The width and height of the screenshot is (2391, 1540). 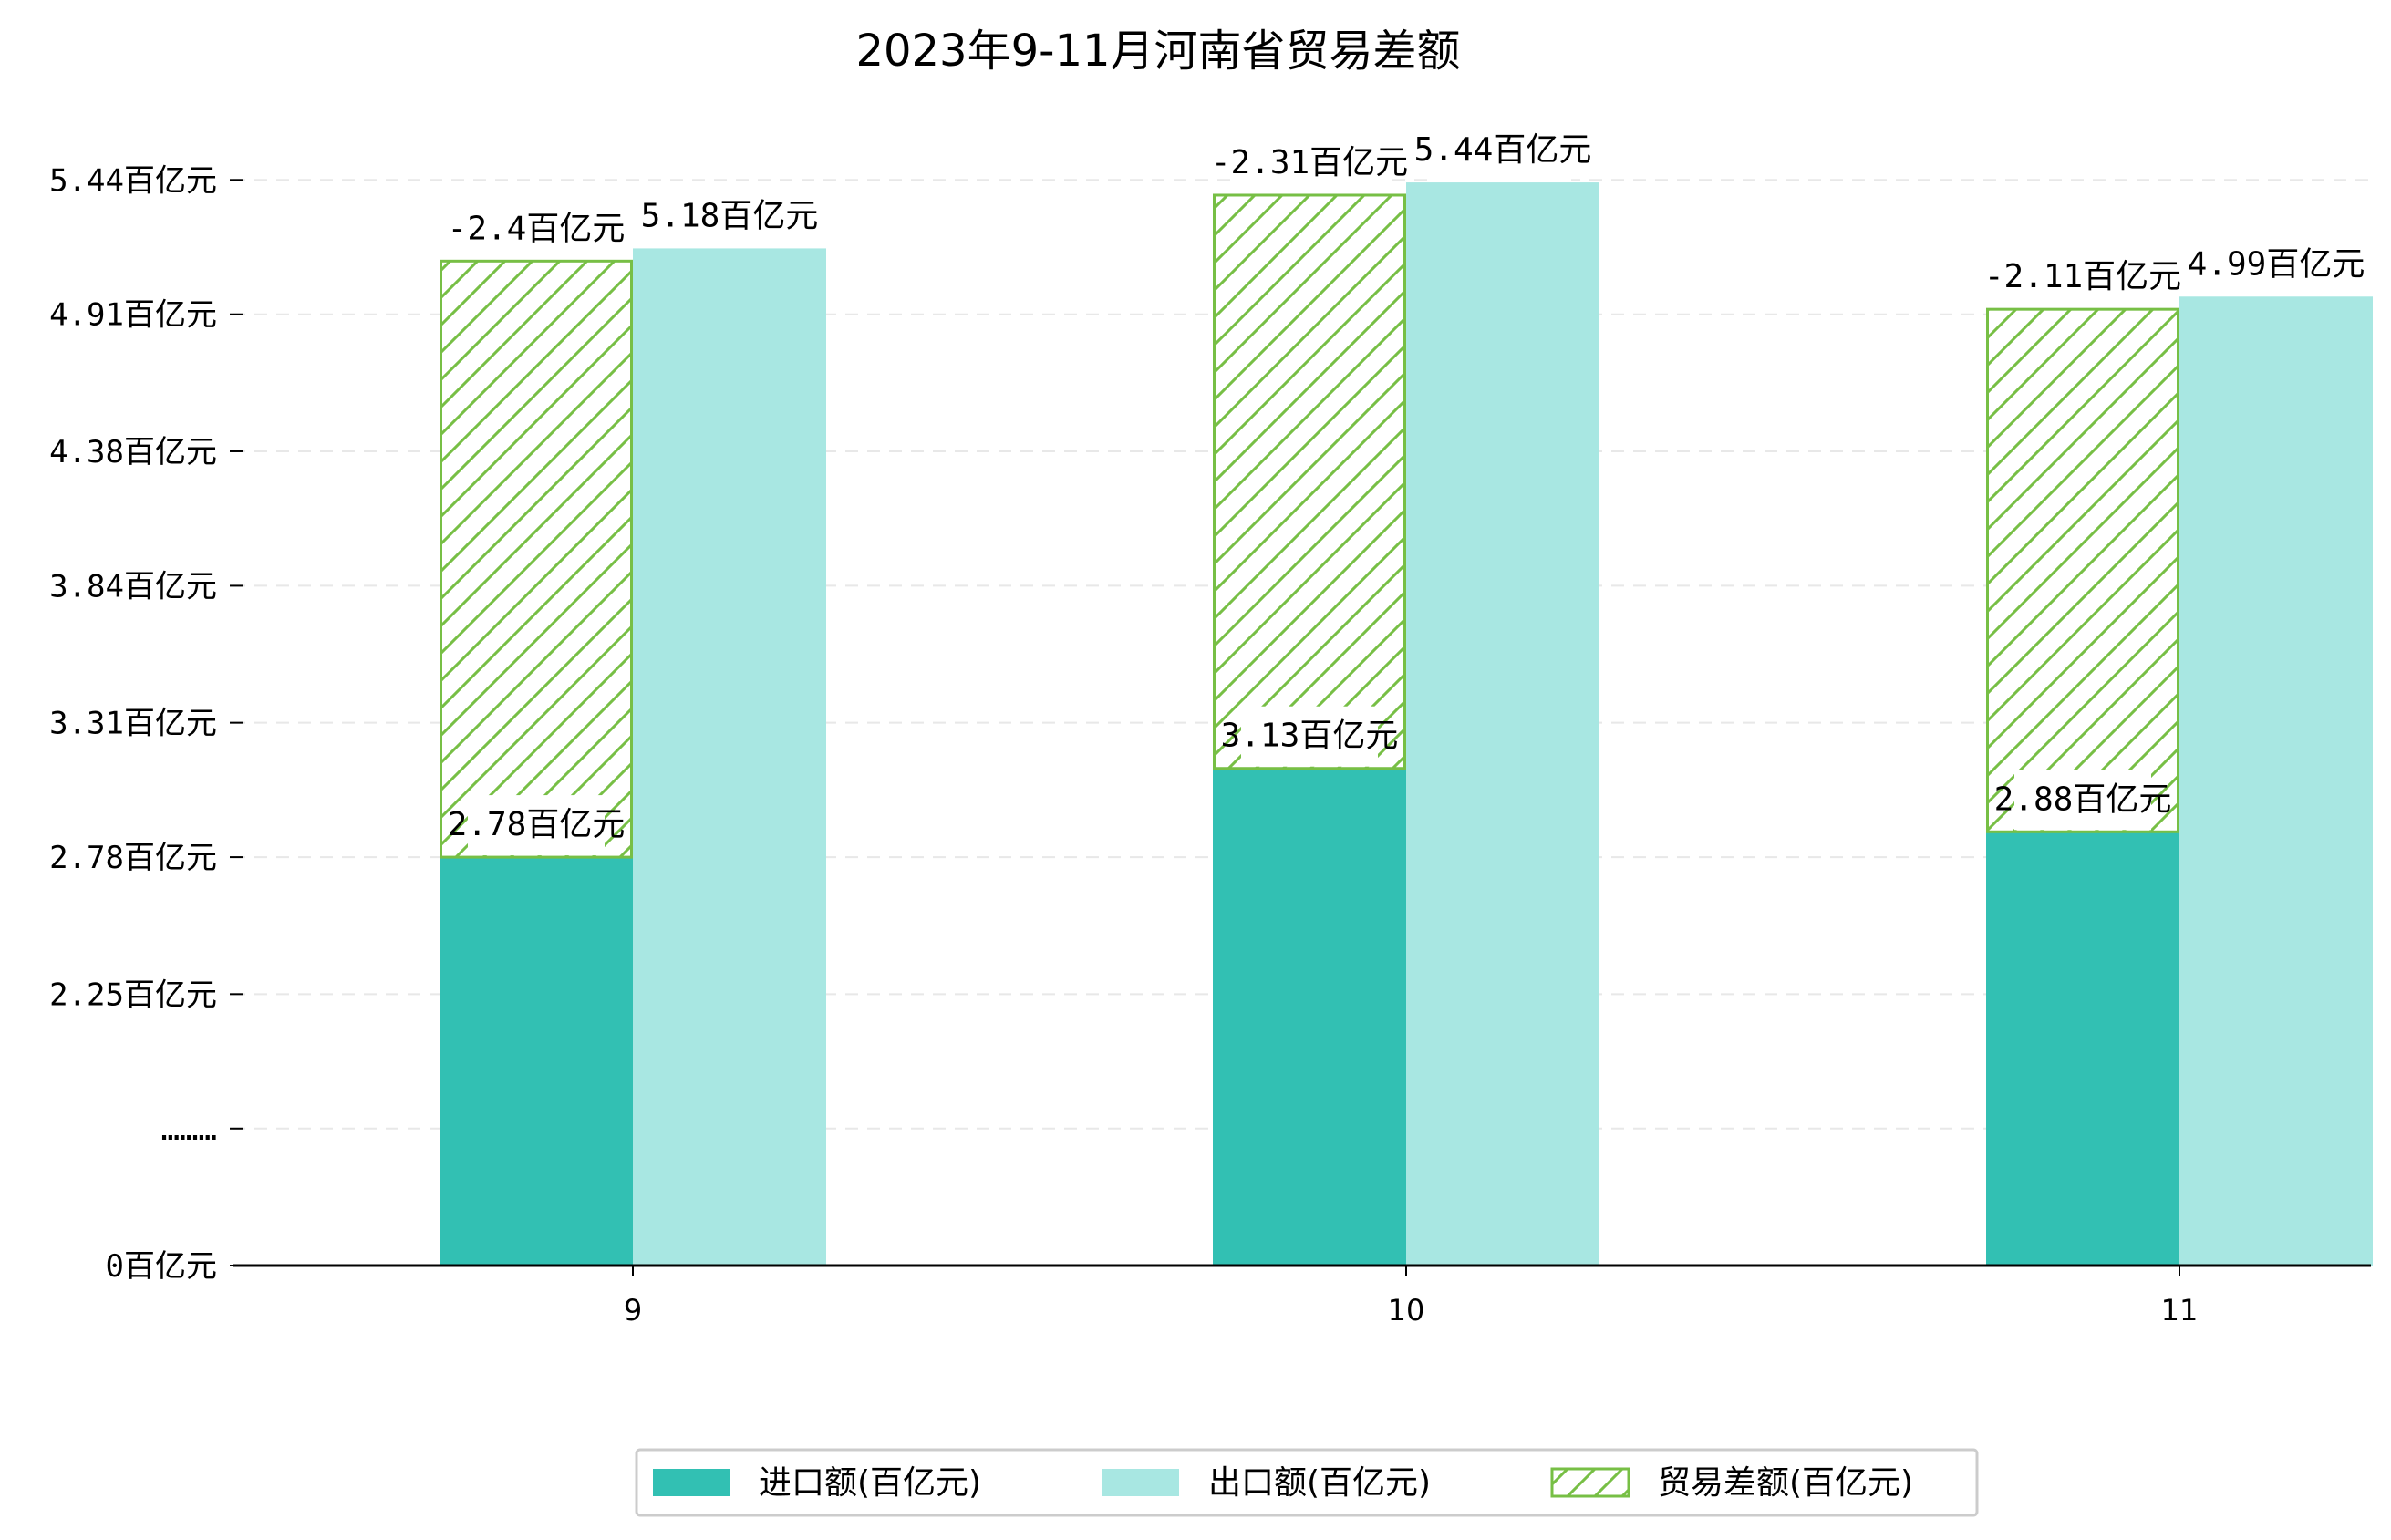 I want to click on y-tick-label: 3.84百亿元, so click(x=133, y=586).